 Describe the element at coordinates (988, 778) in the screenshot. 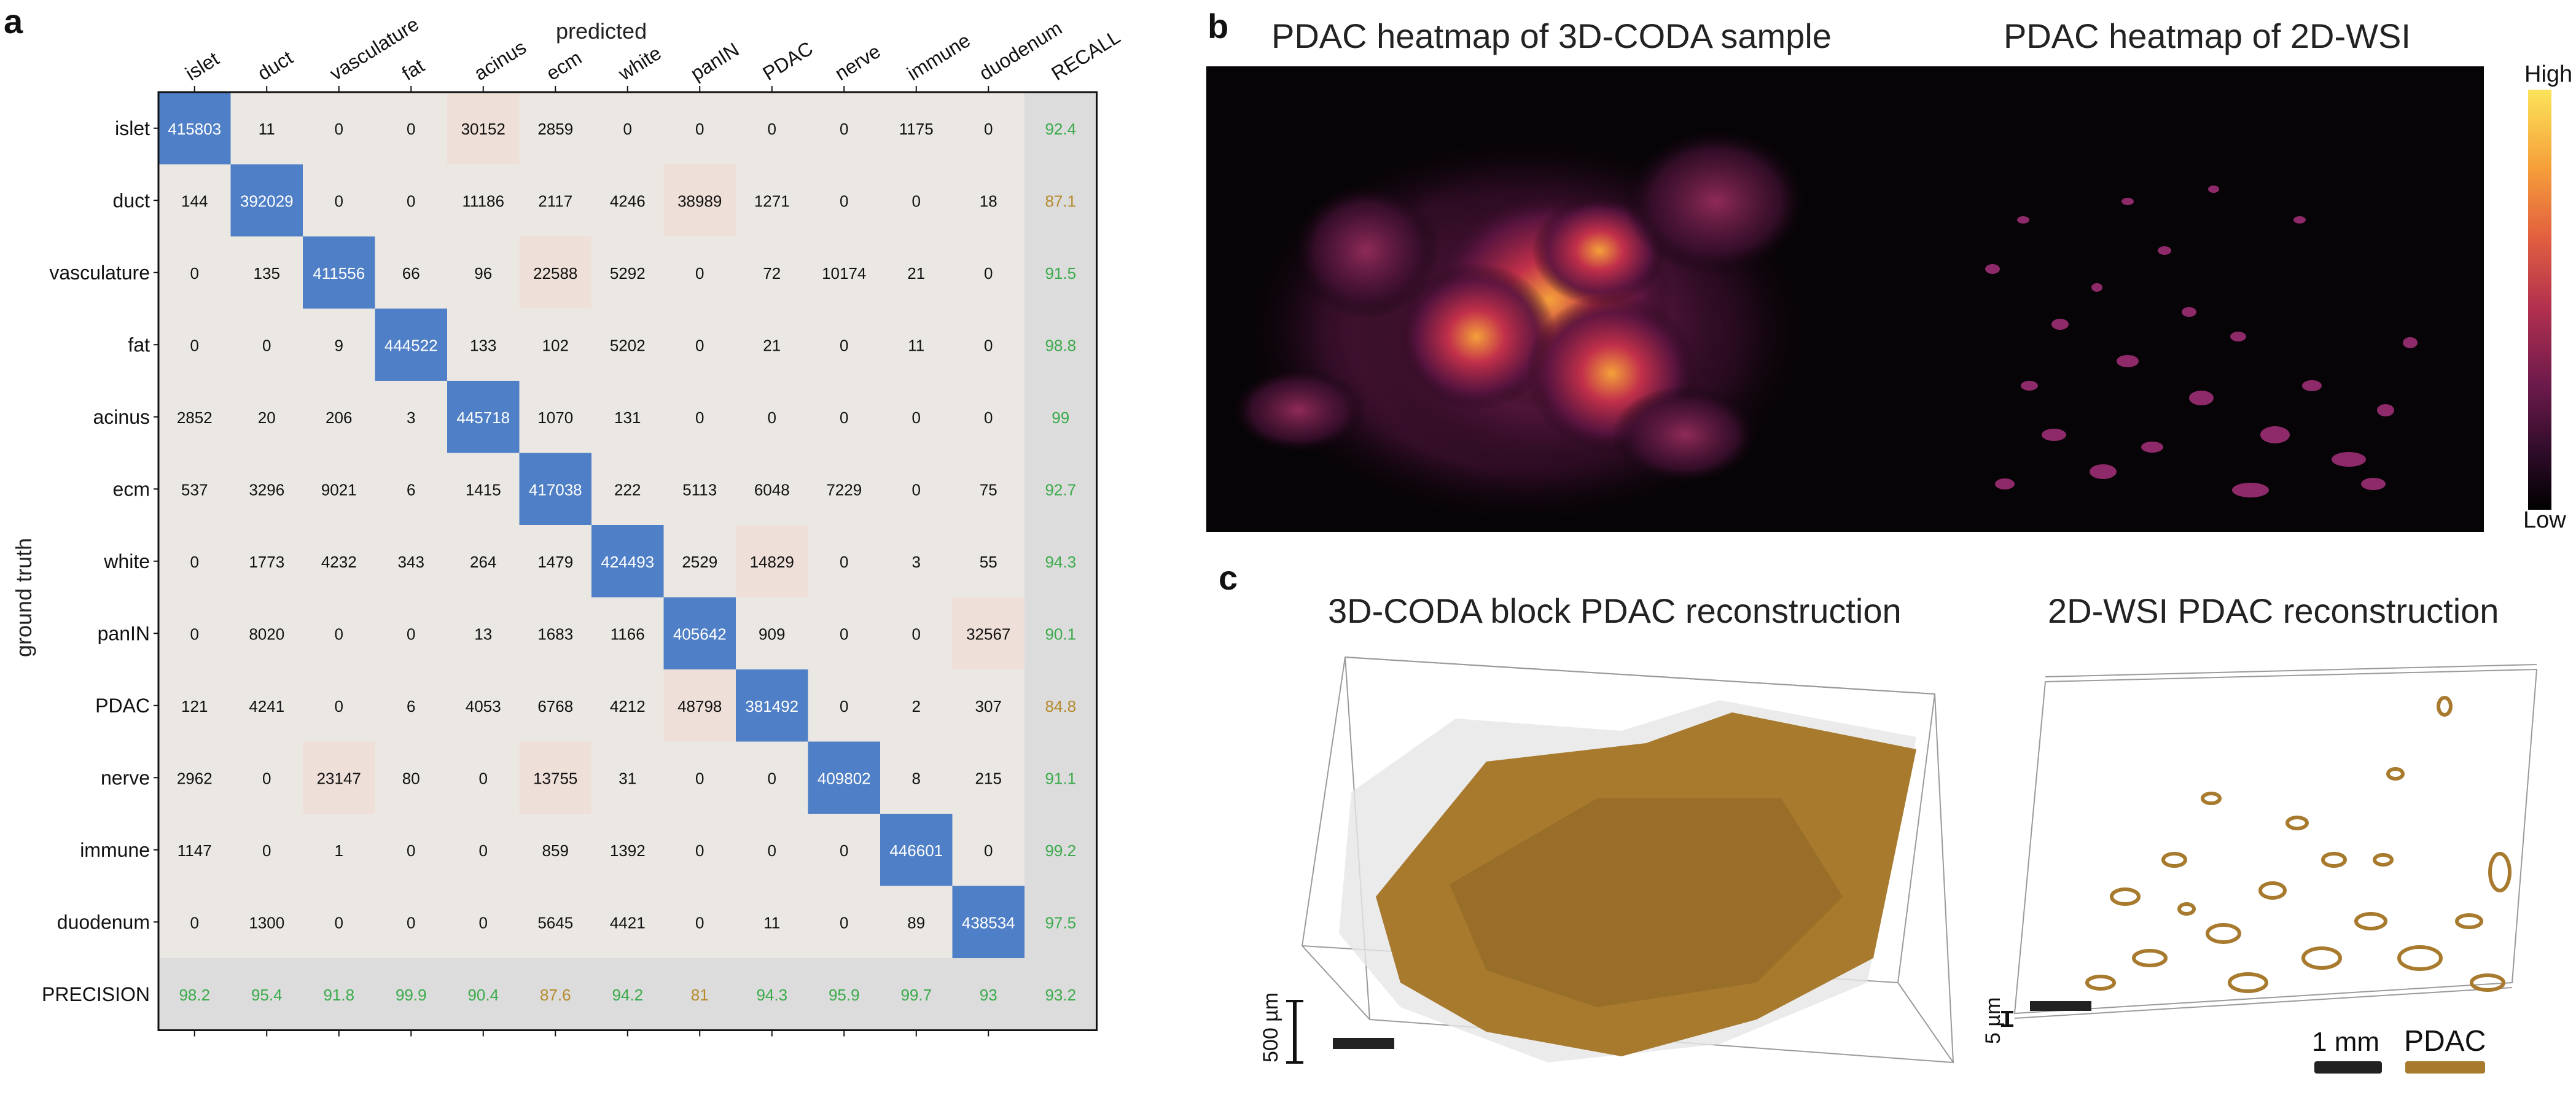

I see `matrix-value: 215` at that location.